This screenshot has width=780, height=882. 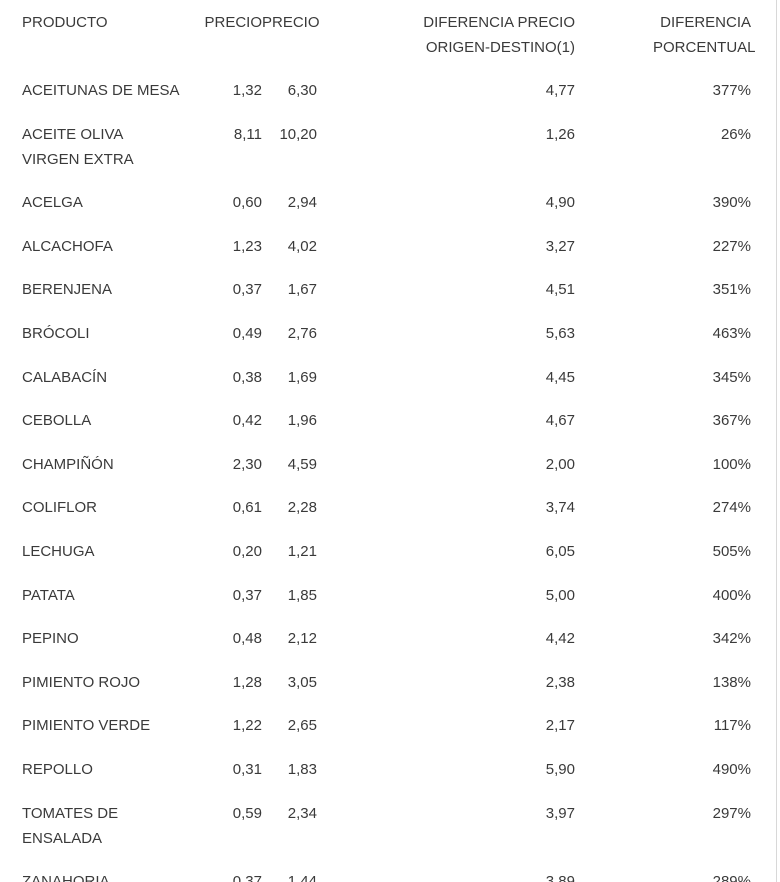 What do you see at coordinates (732, 726) in the screenshot?
I see `table-cell: 117%` at bounding box center [732, 726].